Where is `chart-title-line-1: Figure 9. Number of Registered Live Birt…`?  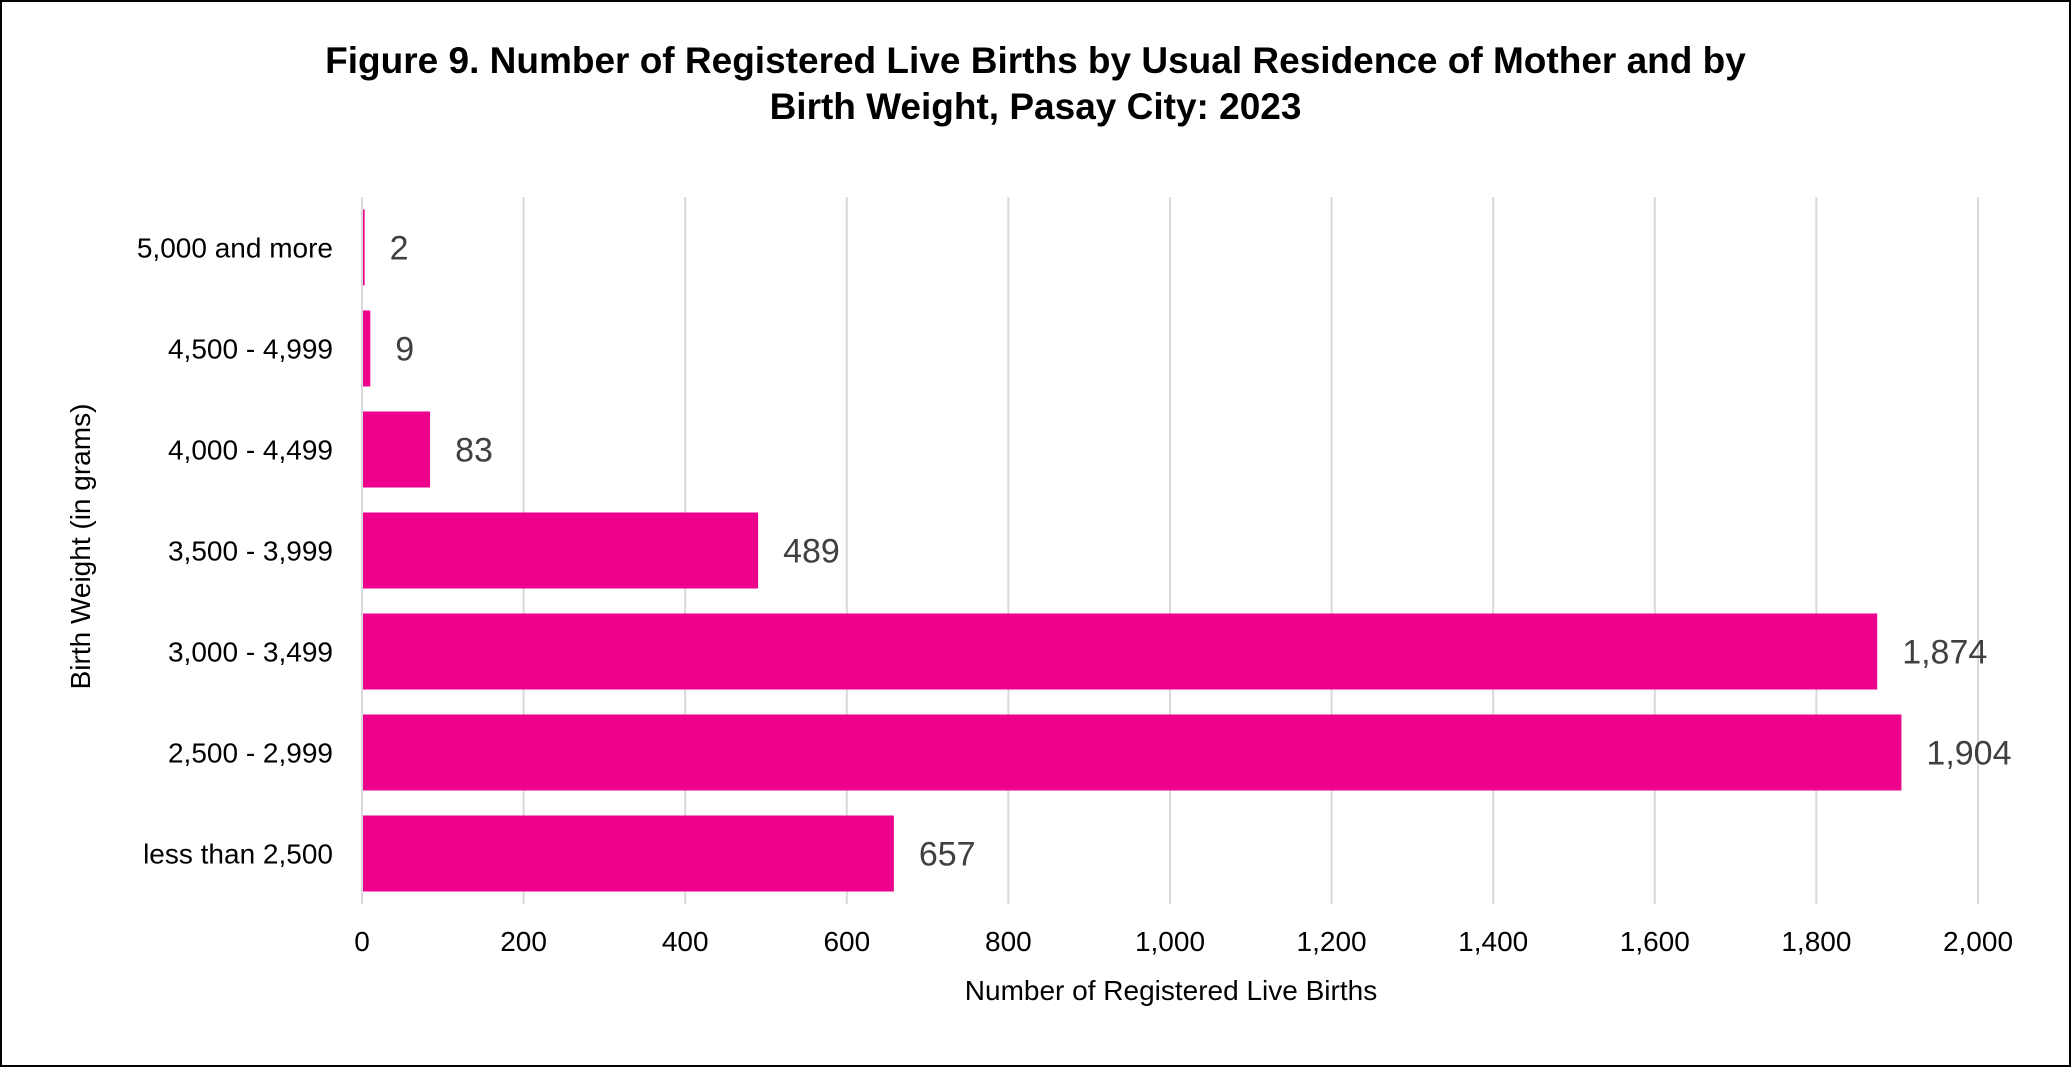
chart-title-line-1: Figure 9. Number of Registered Live Birt… is located at coordinates (1035, 60).